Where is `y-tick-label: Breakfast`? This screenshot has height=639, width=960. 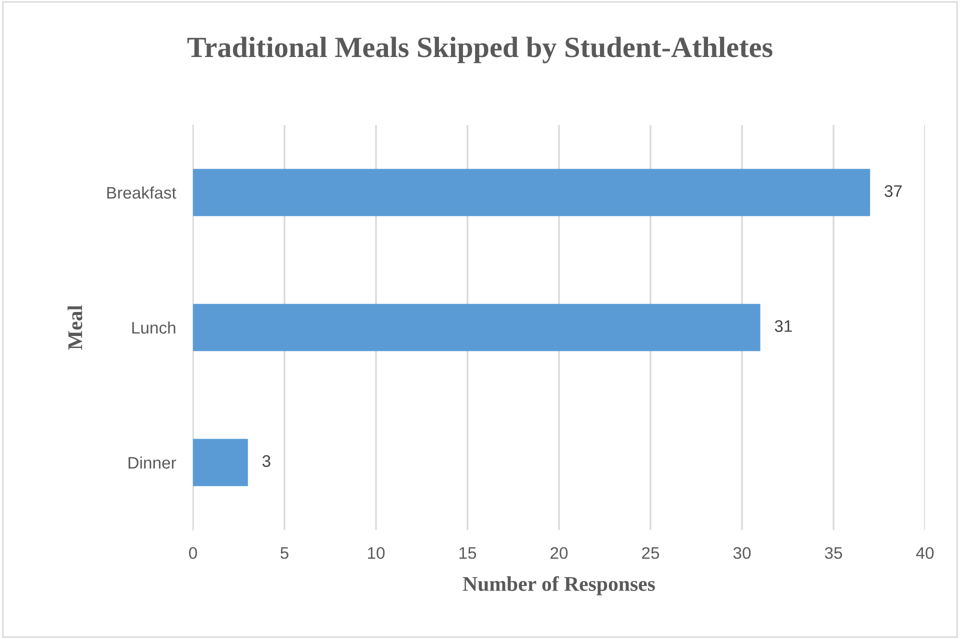
y-tick-label: Breakfast is located at coordinates (141, 192).